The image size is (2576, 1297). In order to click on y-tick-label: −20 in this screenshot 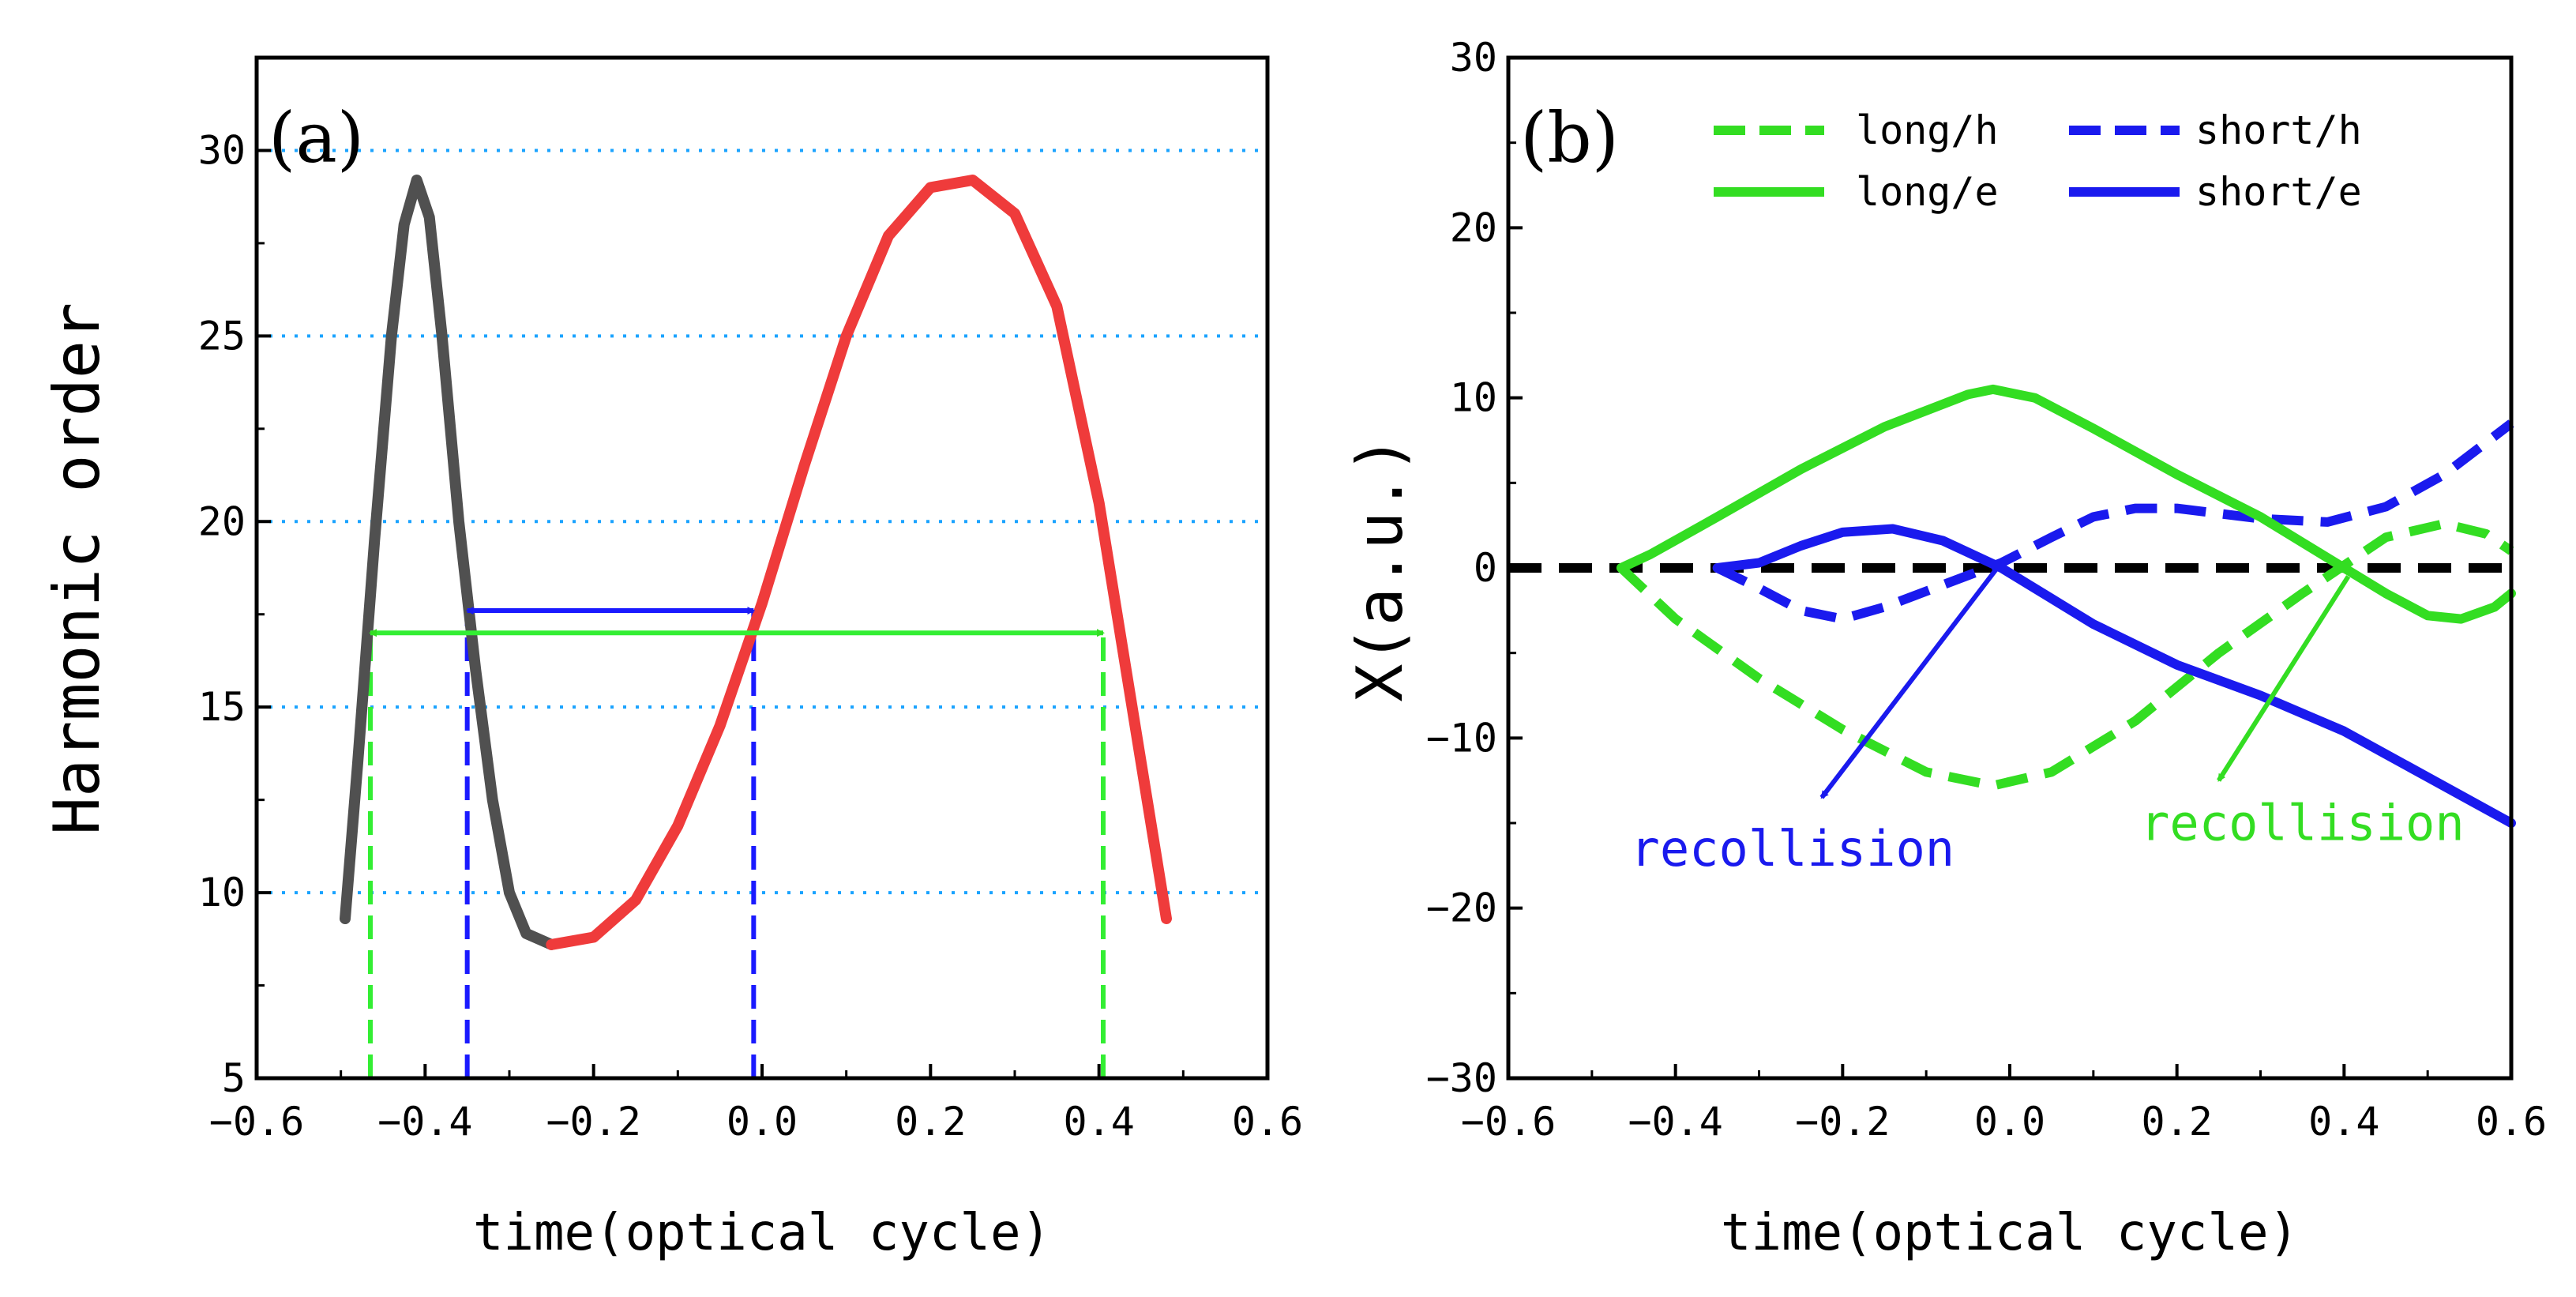, I will do `click(1461, 908)`.